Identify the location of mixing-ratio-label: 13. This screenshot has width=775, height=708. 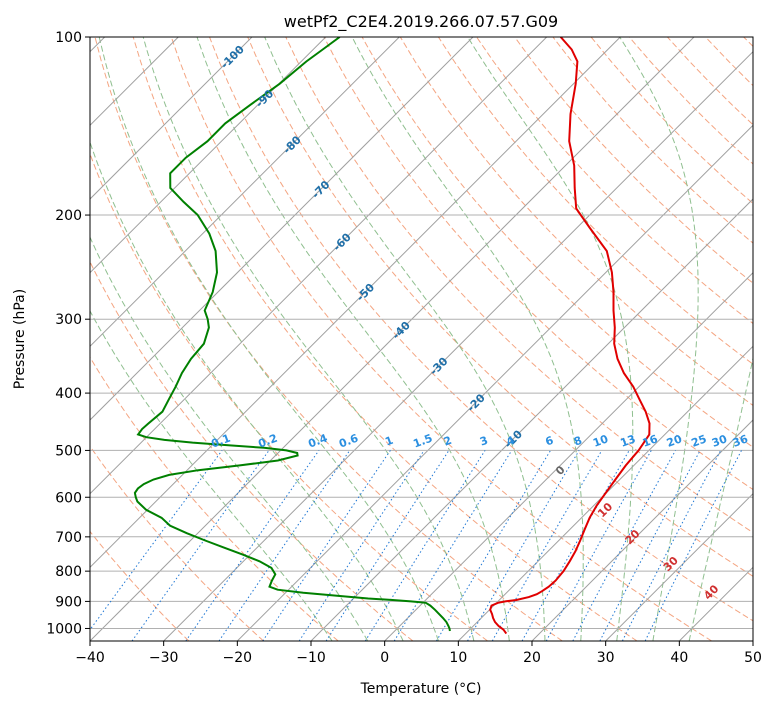
(628, 440).